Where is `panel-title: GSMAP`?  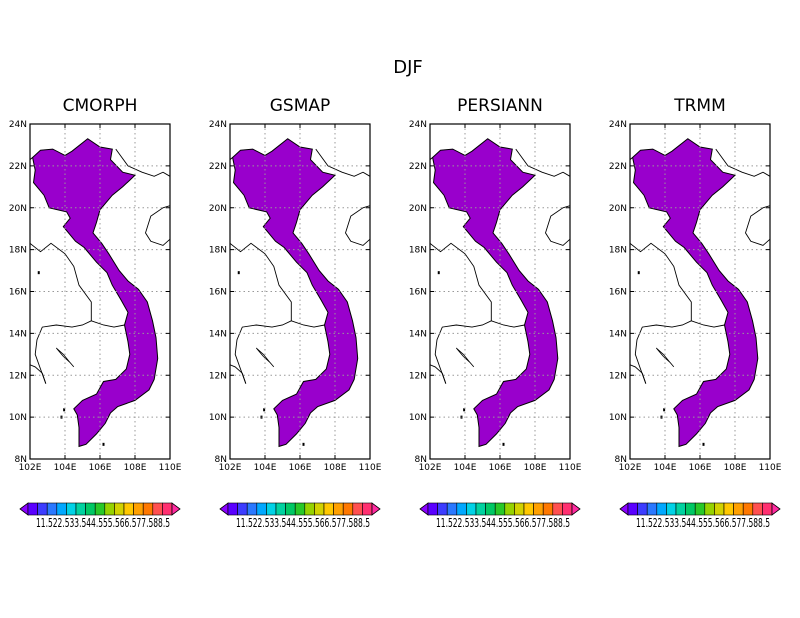
panel-title: GSMAP is located at coordinates (300, 106).